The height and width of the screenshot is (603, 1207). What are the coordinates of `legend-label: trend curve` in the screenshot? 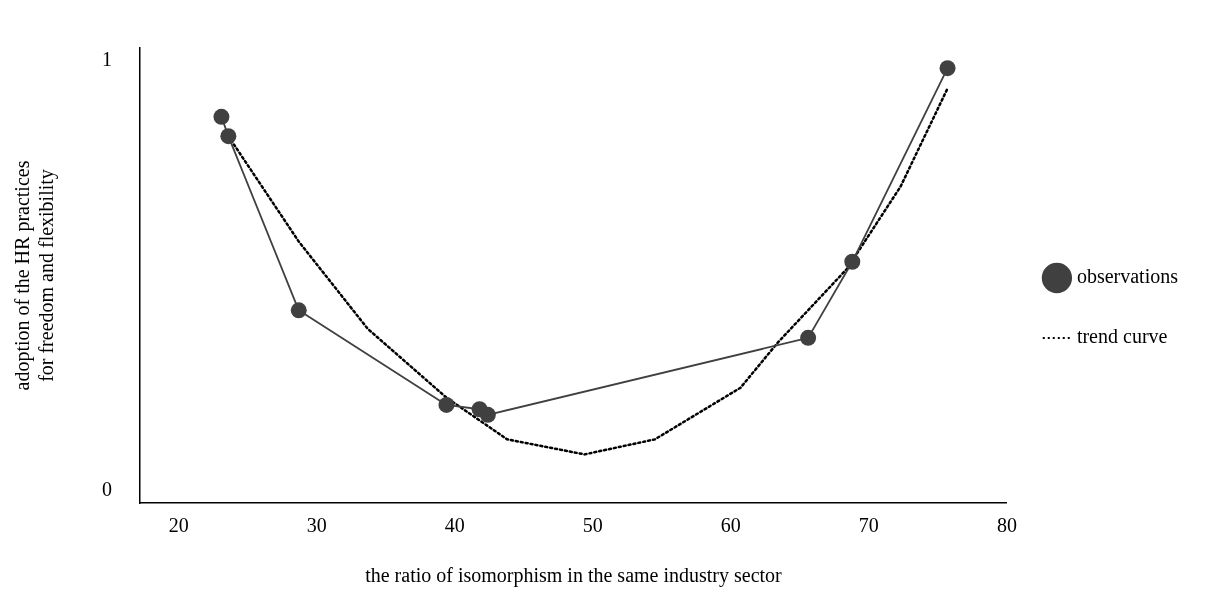 It's located at (1122, 336).